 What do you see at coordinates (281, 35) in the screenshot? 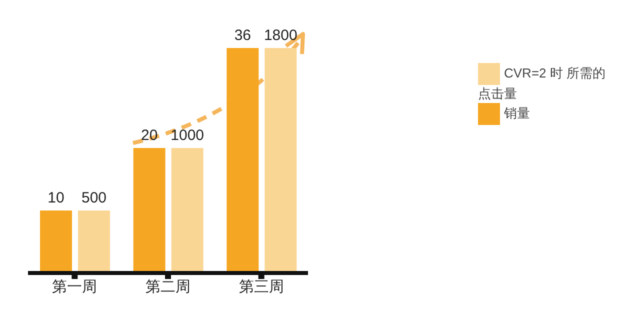
I see `data-label: 1800` at bounding box center [281, 35].